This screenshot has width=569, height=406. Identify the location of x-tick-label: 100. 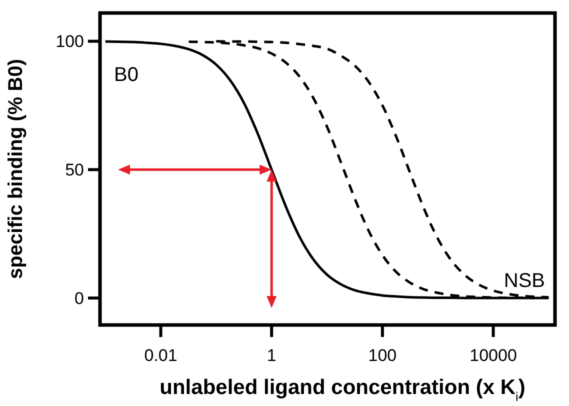
(382, 355).